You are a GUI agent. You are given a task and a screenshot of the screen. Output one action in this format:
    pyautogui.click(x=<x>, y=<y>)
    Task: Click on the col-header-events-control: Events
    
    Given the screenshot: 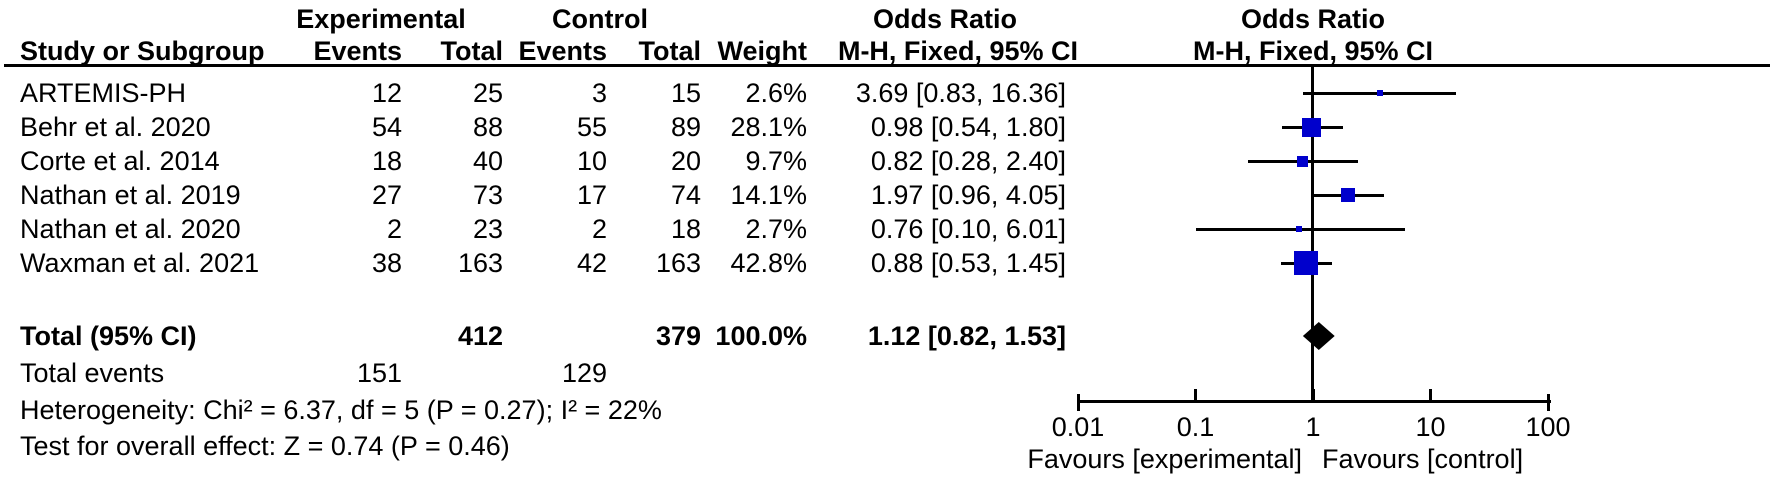 What is the action you would take?
    pyautogui.click(x=562, y=51)
    